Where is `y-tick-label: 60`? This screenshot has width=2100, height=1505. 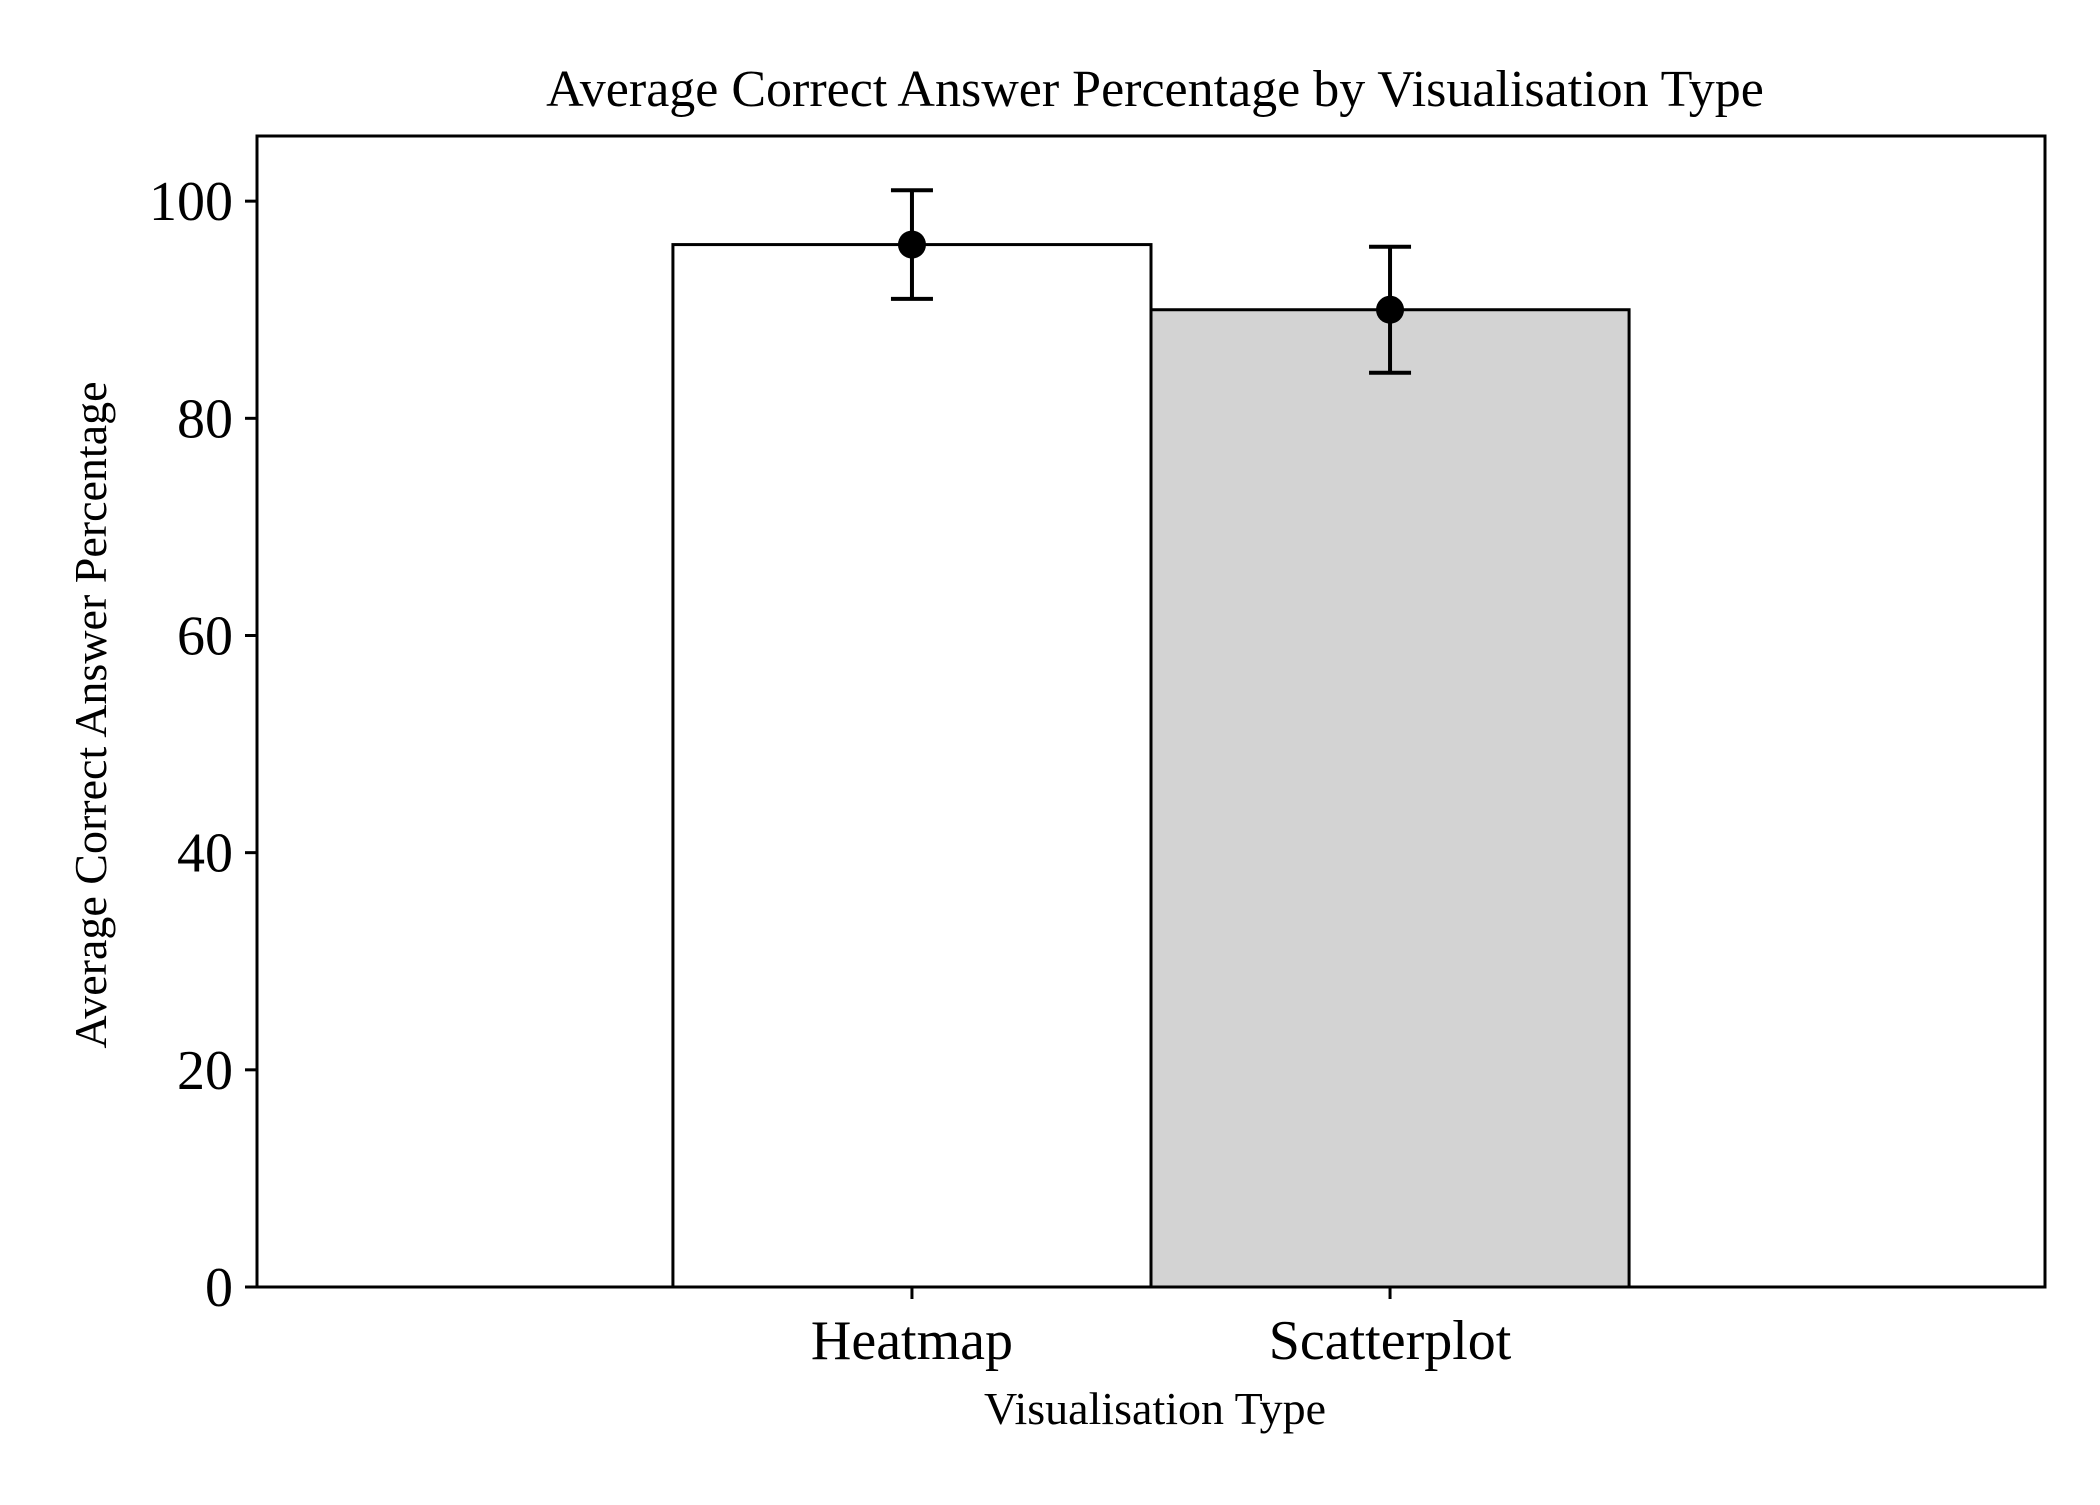 y-tick-label: 60 is located at coordinates (205, 636).